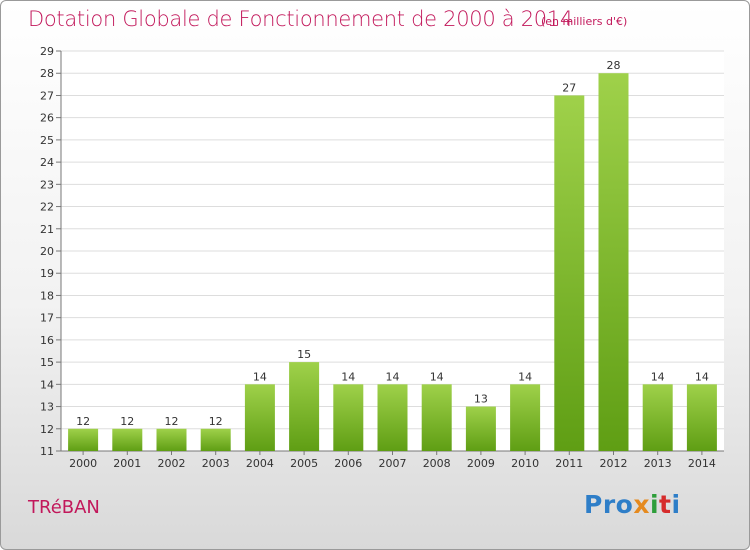  I want to click on y-tick-label: 23, so click(47, 184).